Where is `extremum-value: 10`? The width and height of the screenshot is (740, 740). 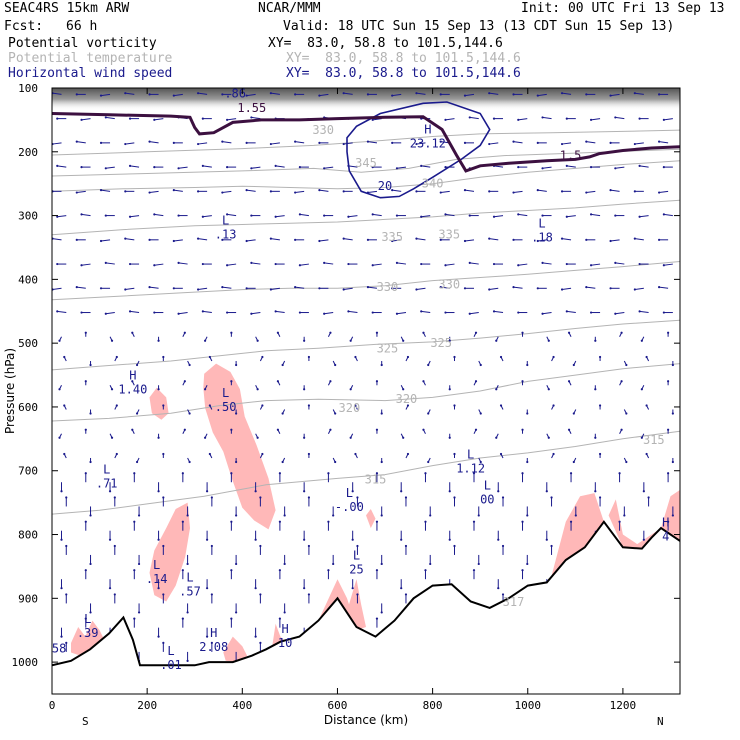
extremum-value: 10 is located at coordinates (285, 643).